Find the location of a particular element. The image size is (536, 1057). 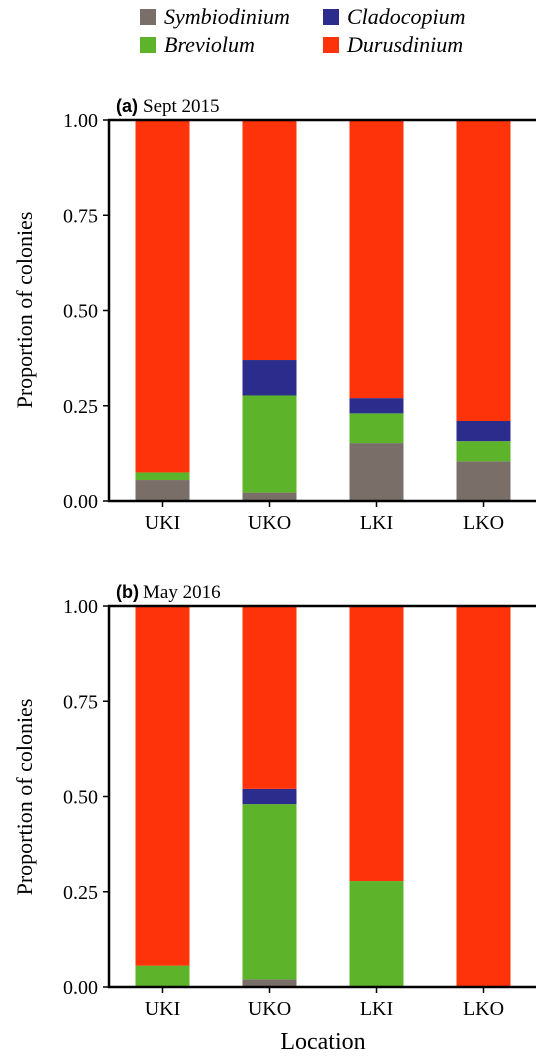

panel-a-bar-lko-durusdinium is located at coordinates (483, 270).